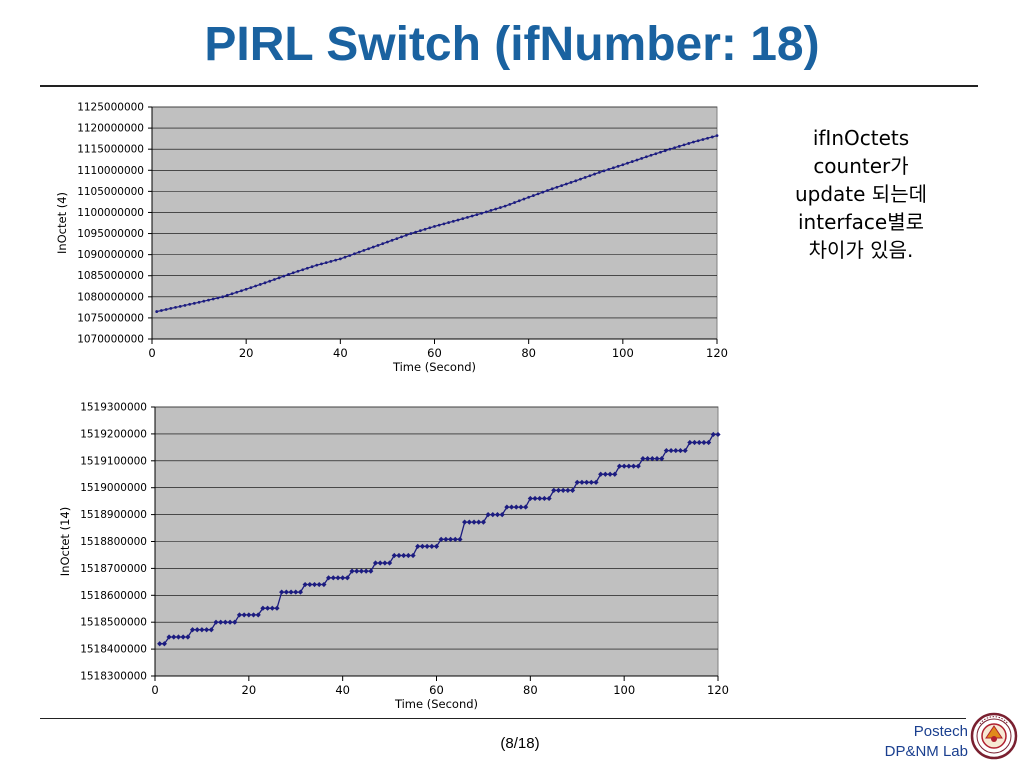  I want to click on slide-title: PIRL Switch (ifNumber: 18), so click(512, 44).